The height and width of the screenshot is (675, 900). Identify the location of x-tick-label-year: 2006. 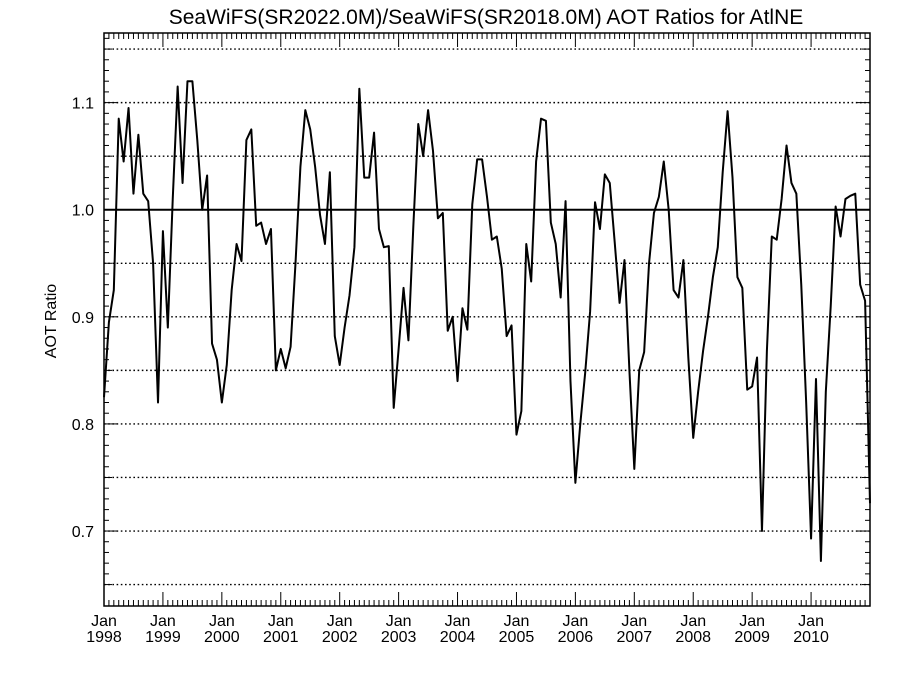
(576, 637).